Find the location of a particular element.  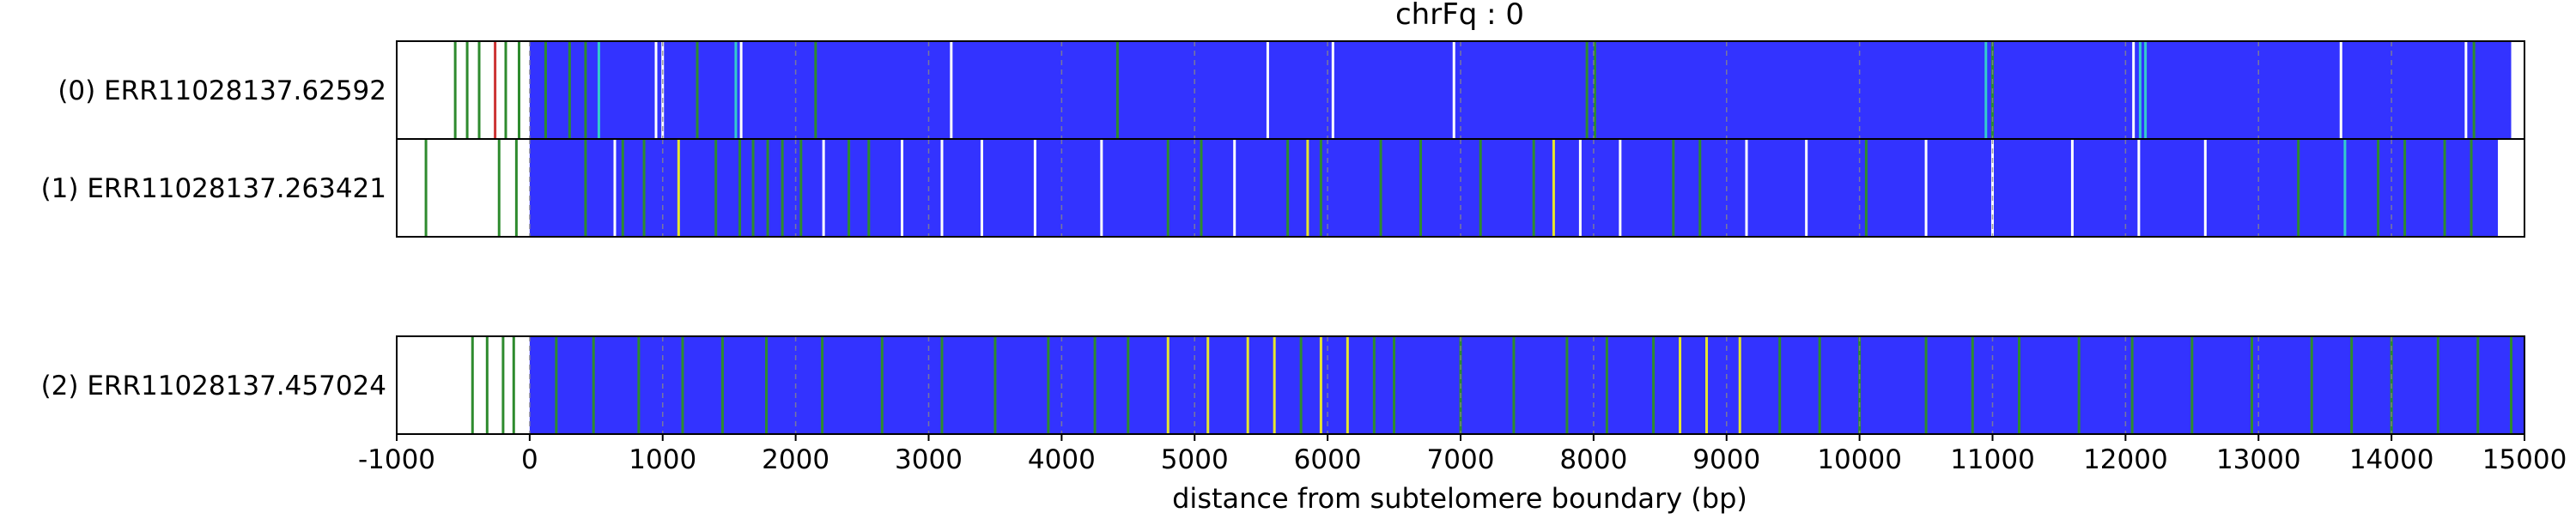

x-tick-label: 12000 is located at coordinates (2126, 459).